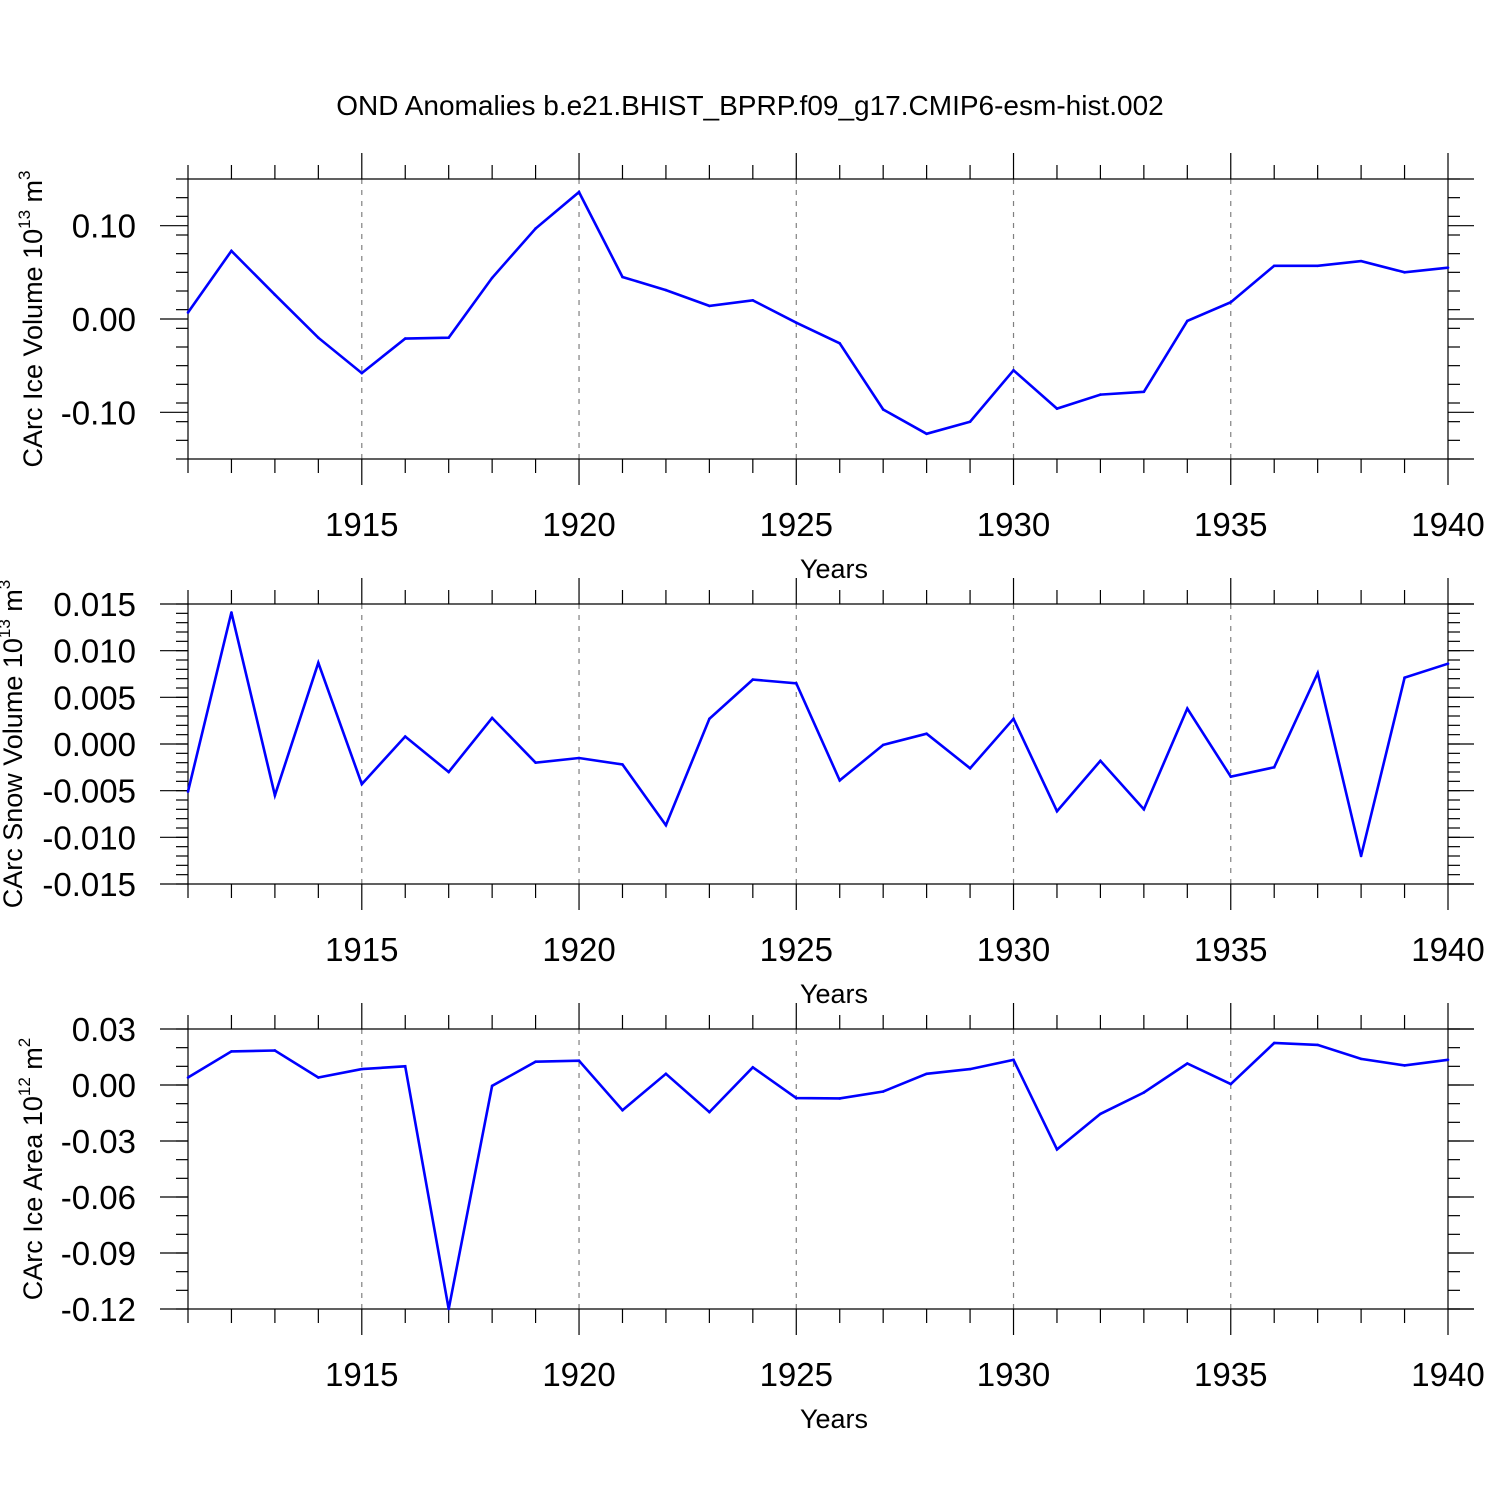 This screenshot has width=1500, height=1500. Describe the element at coordinates (1013, 719) in the screenshot. I see `data-point-1930` at that location.